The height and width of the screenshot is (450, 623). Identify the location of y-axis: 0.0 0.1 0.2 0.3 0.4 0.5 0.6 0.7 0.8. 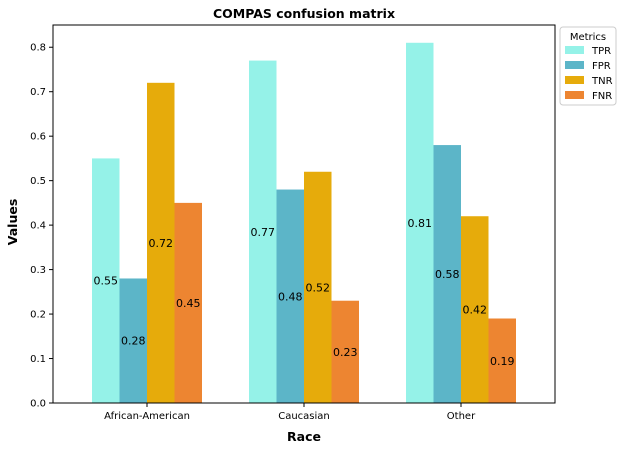
(41, 226).